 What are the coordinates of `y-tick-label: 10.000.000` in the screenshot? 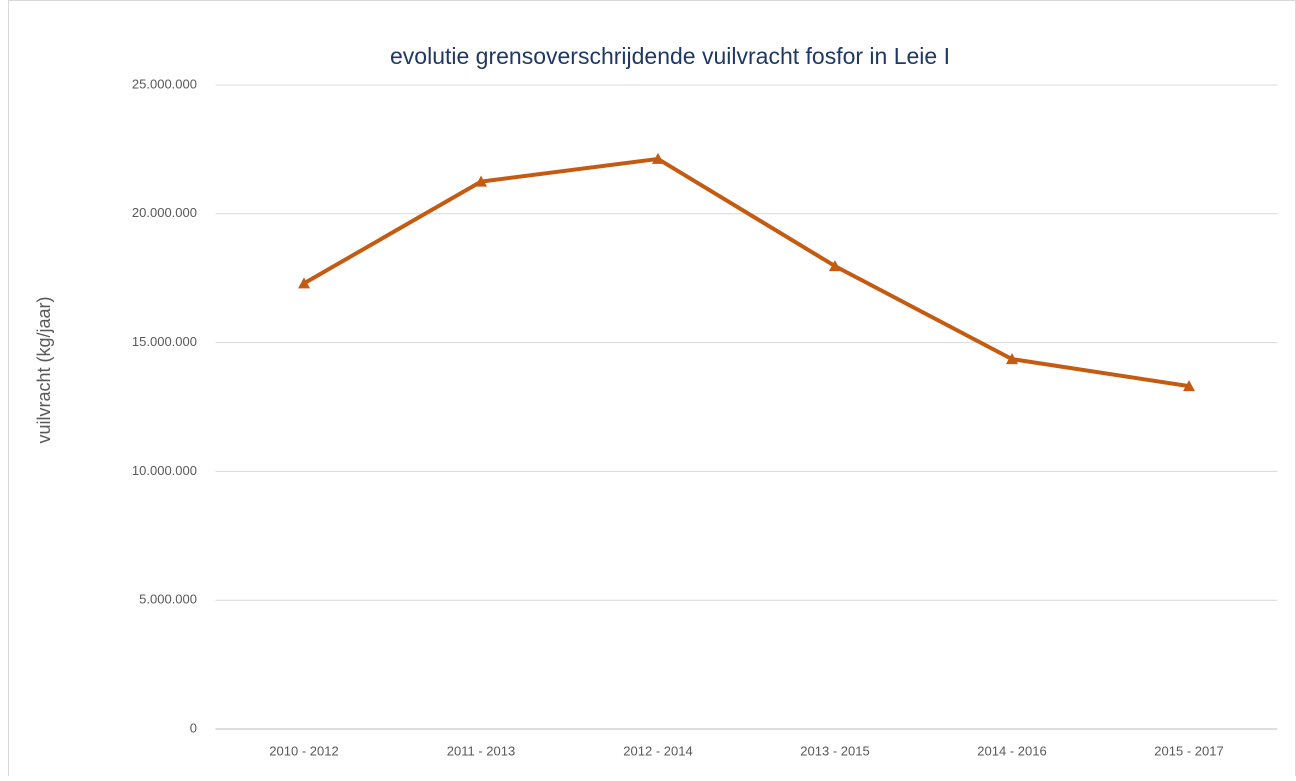 It's located at (164, 470).